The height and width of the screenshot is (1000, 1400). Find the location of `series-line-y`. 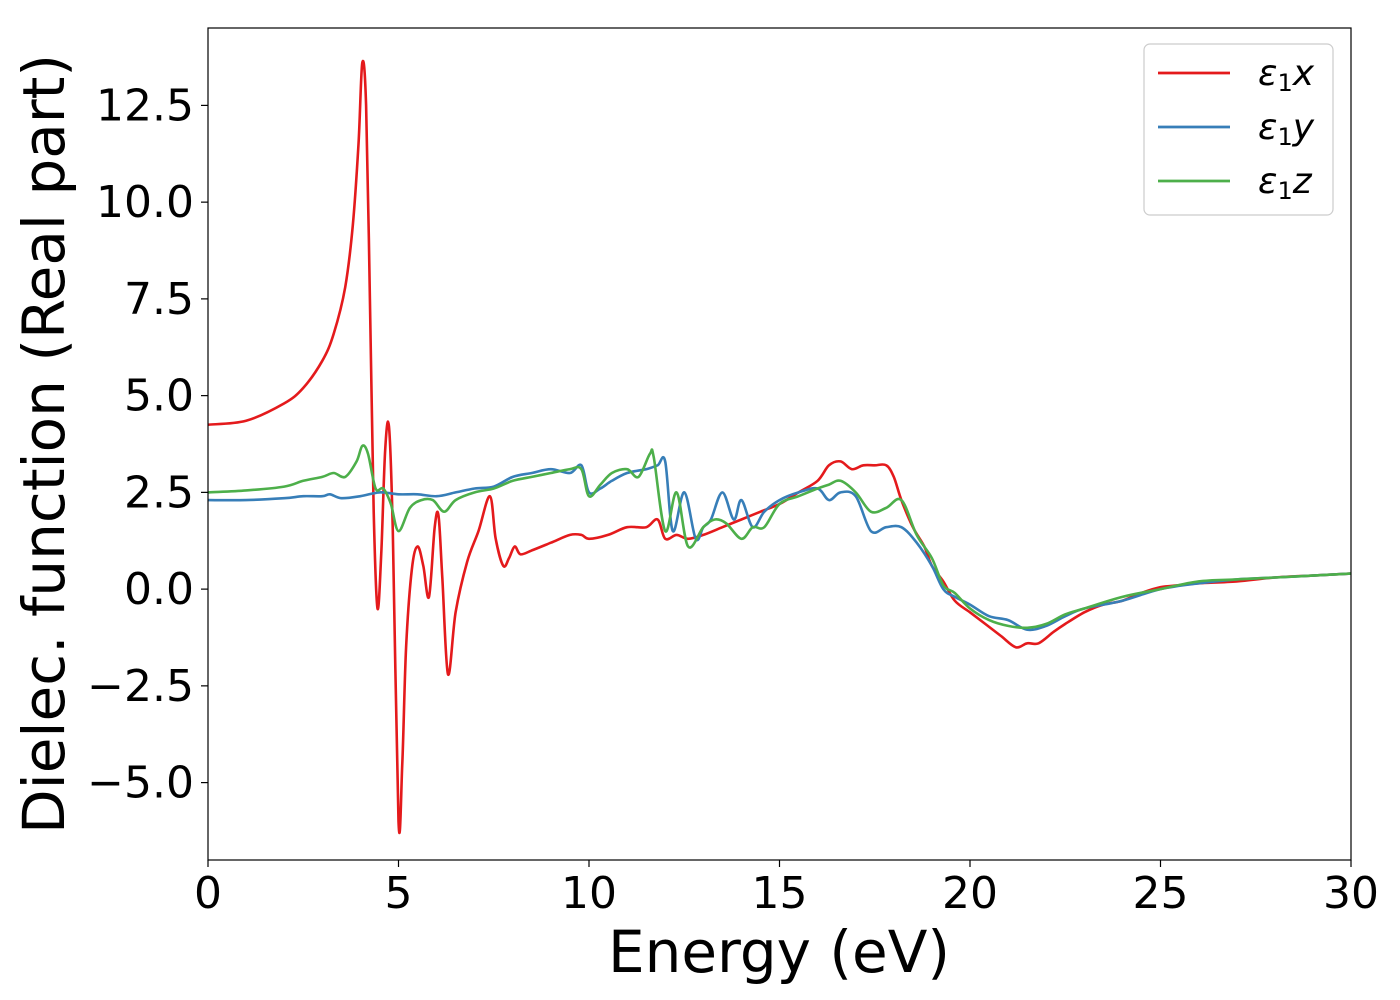

series-line-y is located at coordinates (779, 543).